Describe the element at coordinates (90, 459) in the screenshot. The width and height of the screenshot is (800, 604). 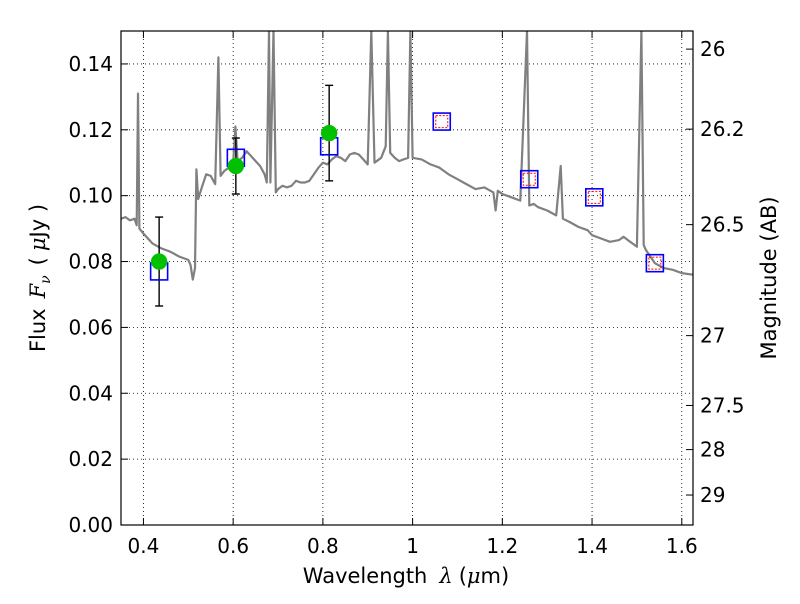
I see `y-tick-label: 0.02` at that location.